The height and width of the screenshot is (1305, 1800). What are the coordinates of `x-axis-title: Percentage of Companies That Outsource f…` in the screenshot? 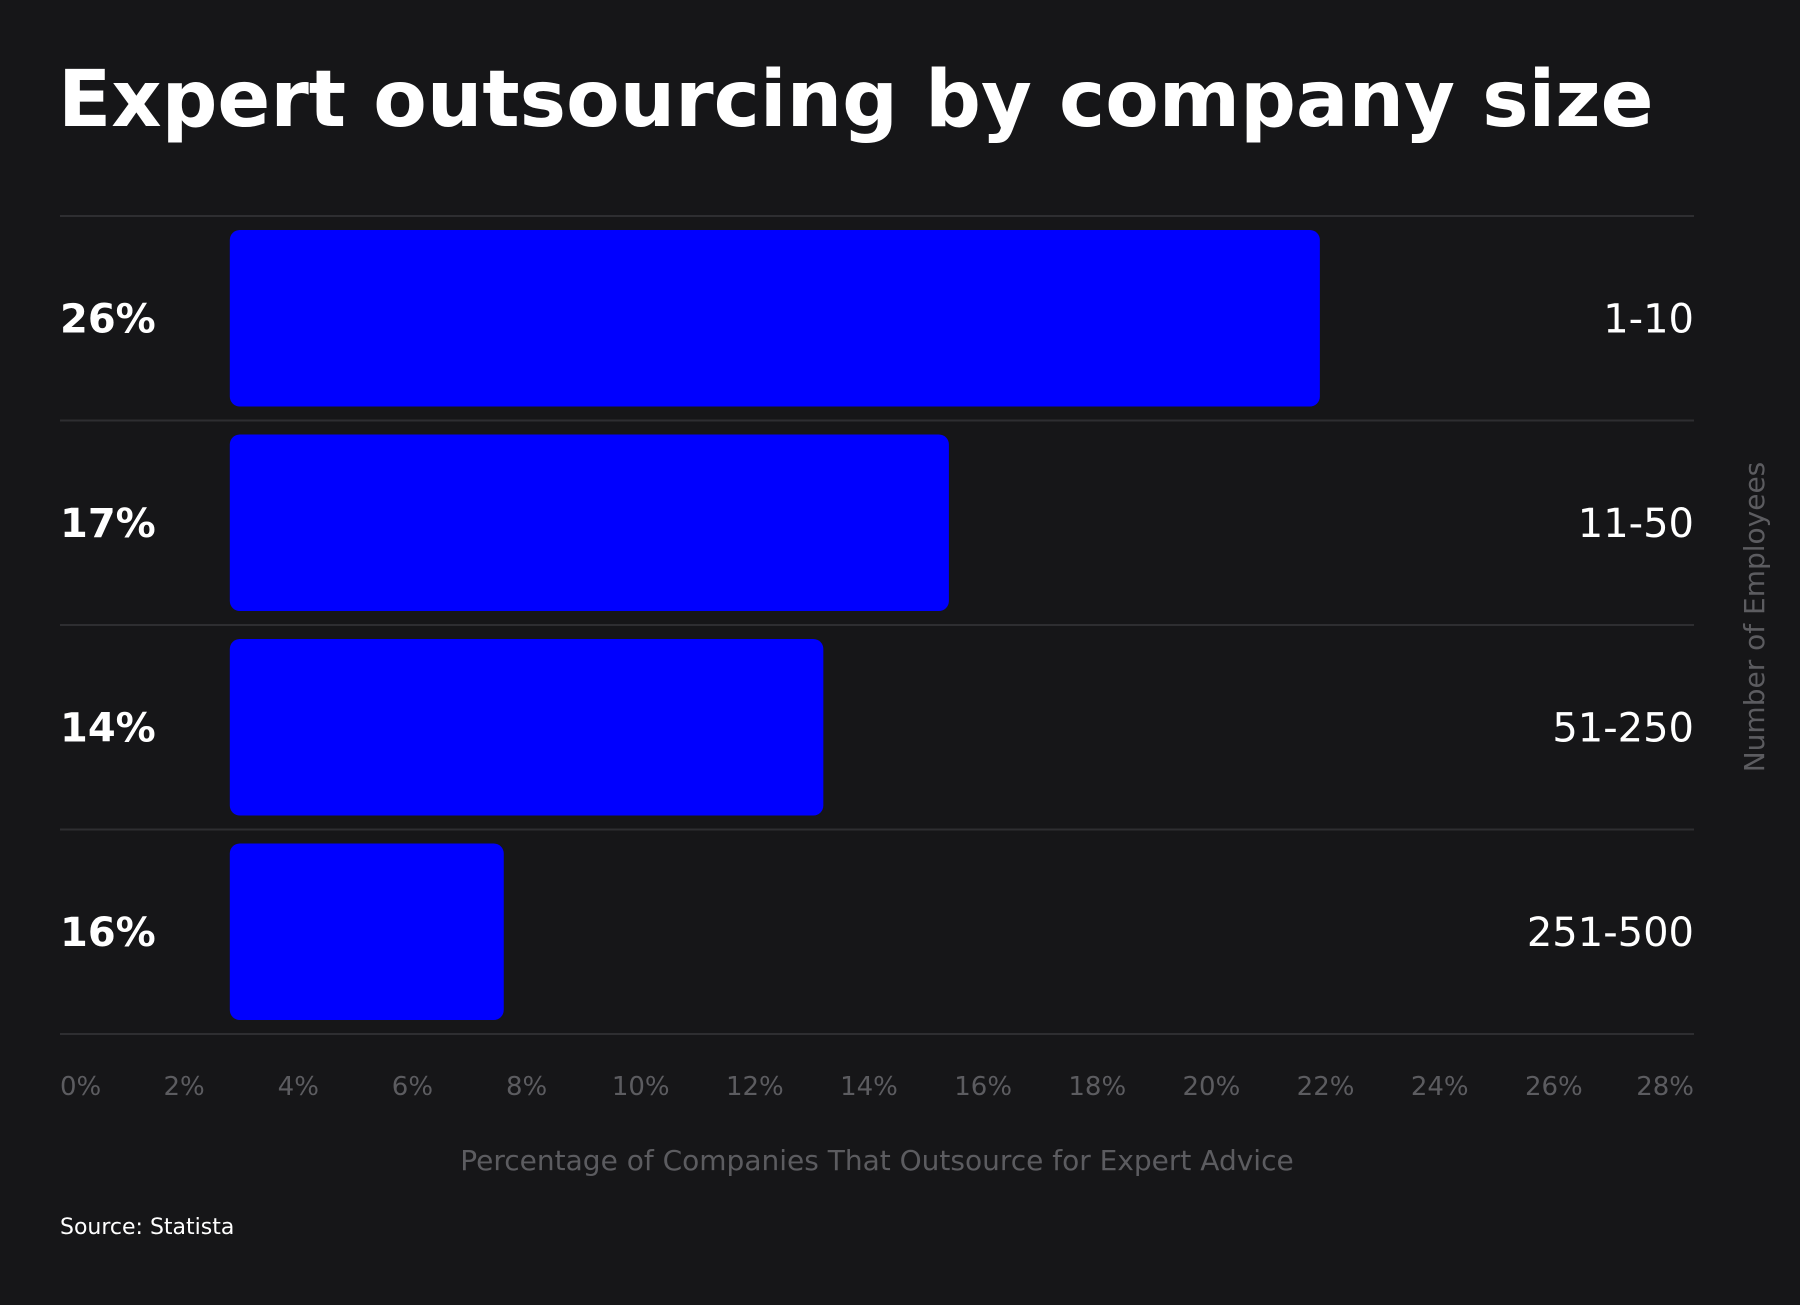 It's located at (876, 1160).